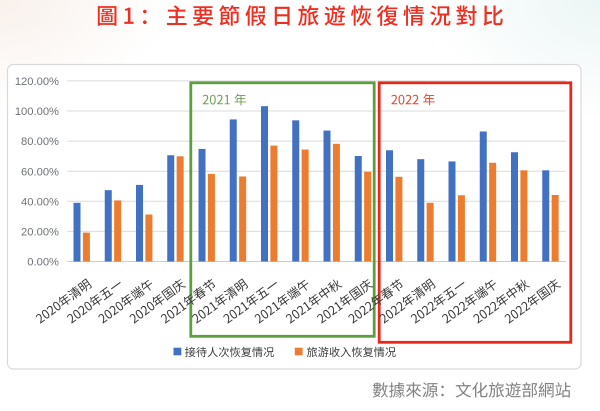  Describe the element at coordinates (43, 263) in the screenshot. I see `svg-text: 0.00%` at that location.